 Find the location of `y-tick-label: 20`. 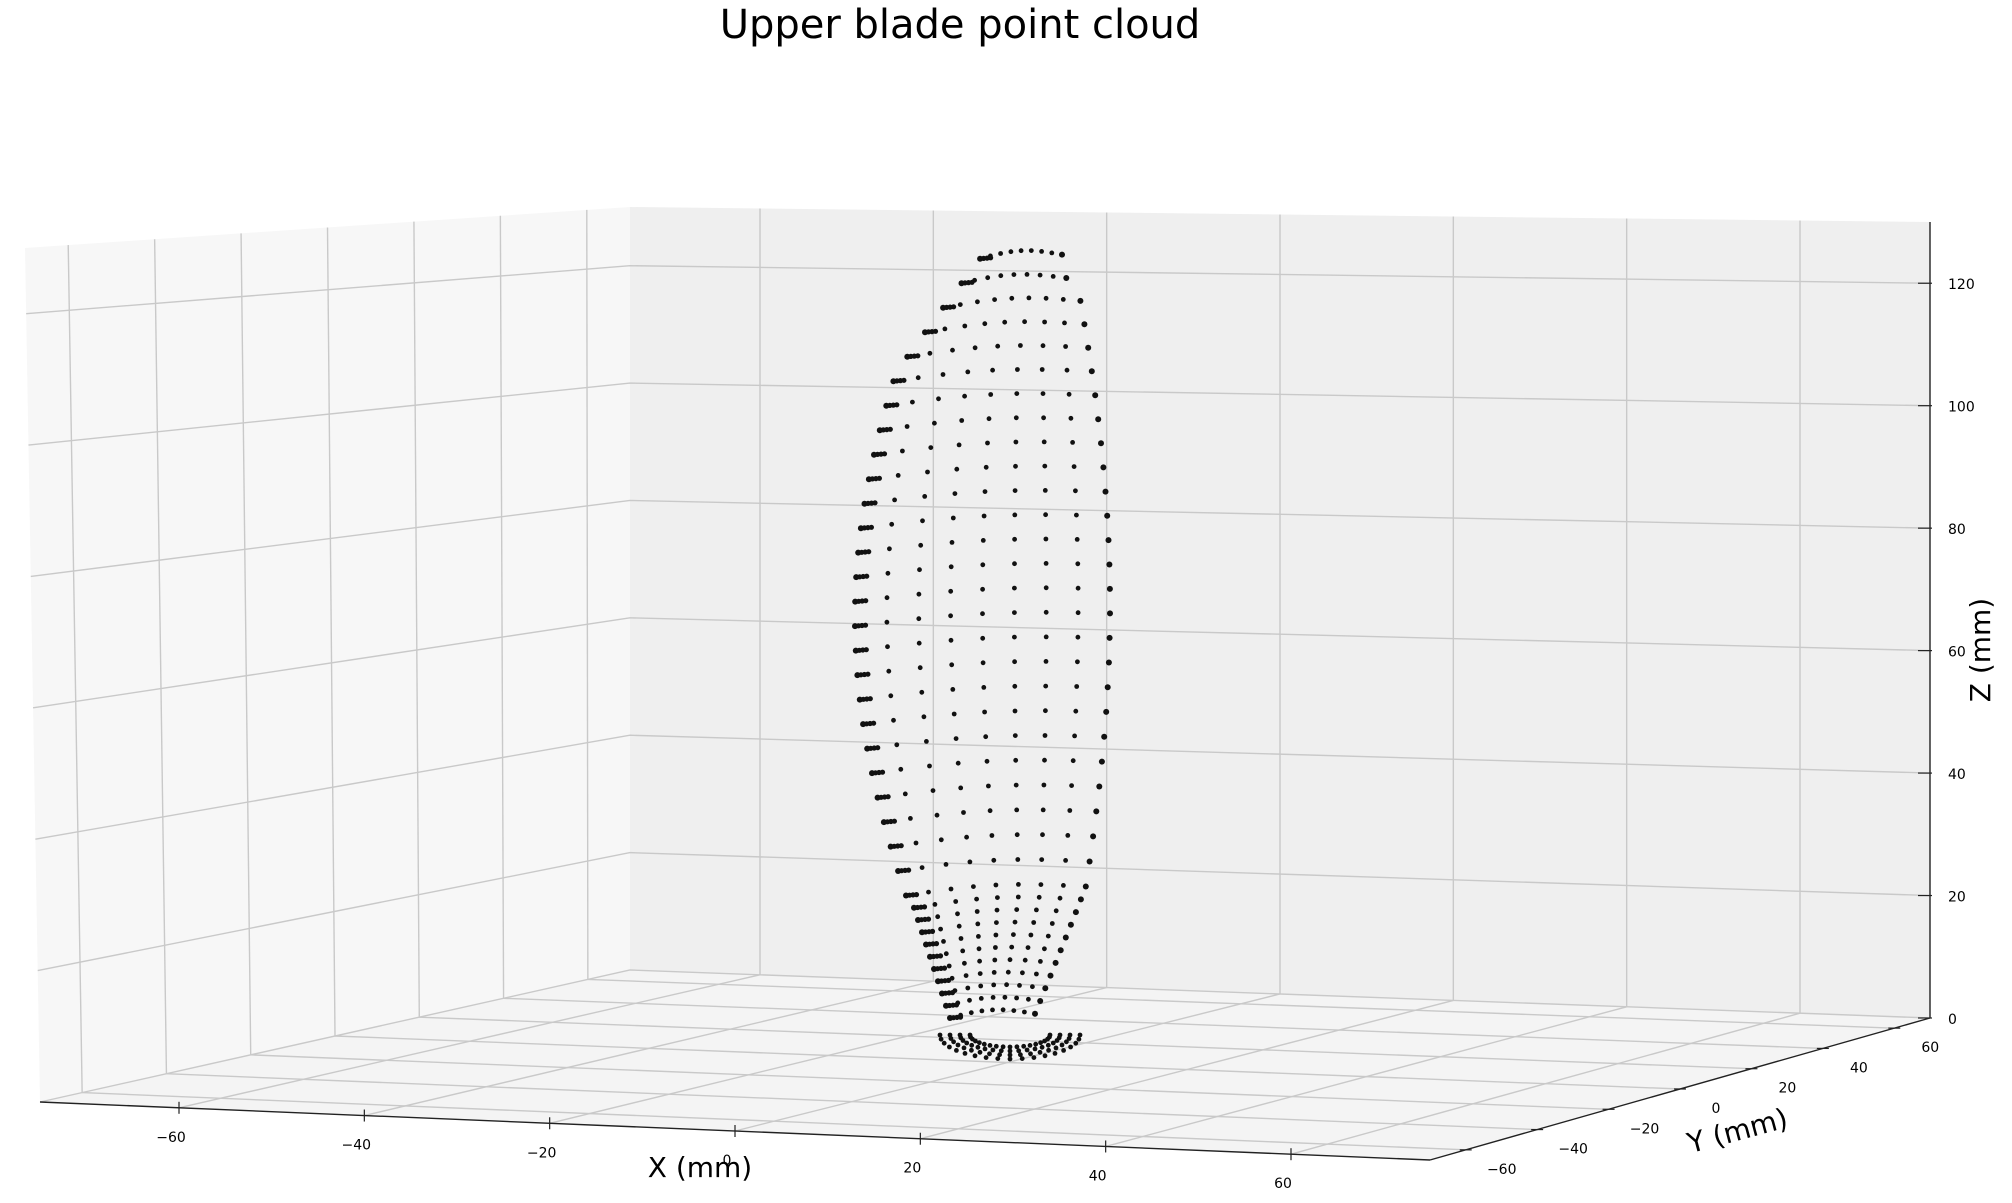

y-tick-label: 20 is located at coordinates (1788, 1089).